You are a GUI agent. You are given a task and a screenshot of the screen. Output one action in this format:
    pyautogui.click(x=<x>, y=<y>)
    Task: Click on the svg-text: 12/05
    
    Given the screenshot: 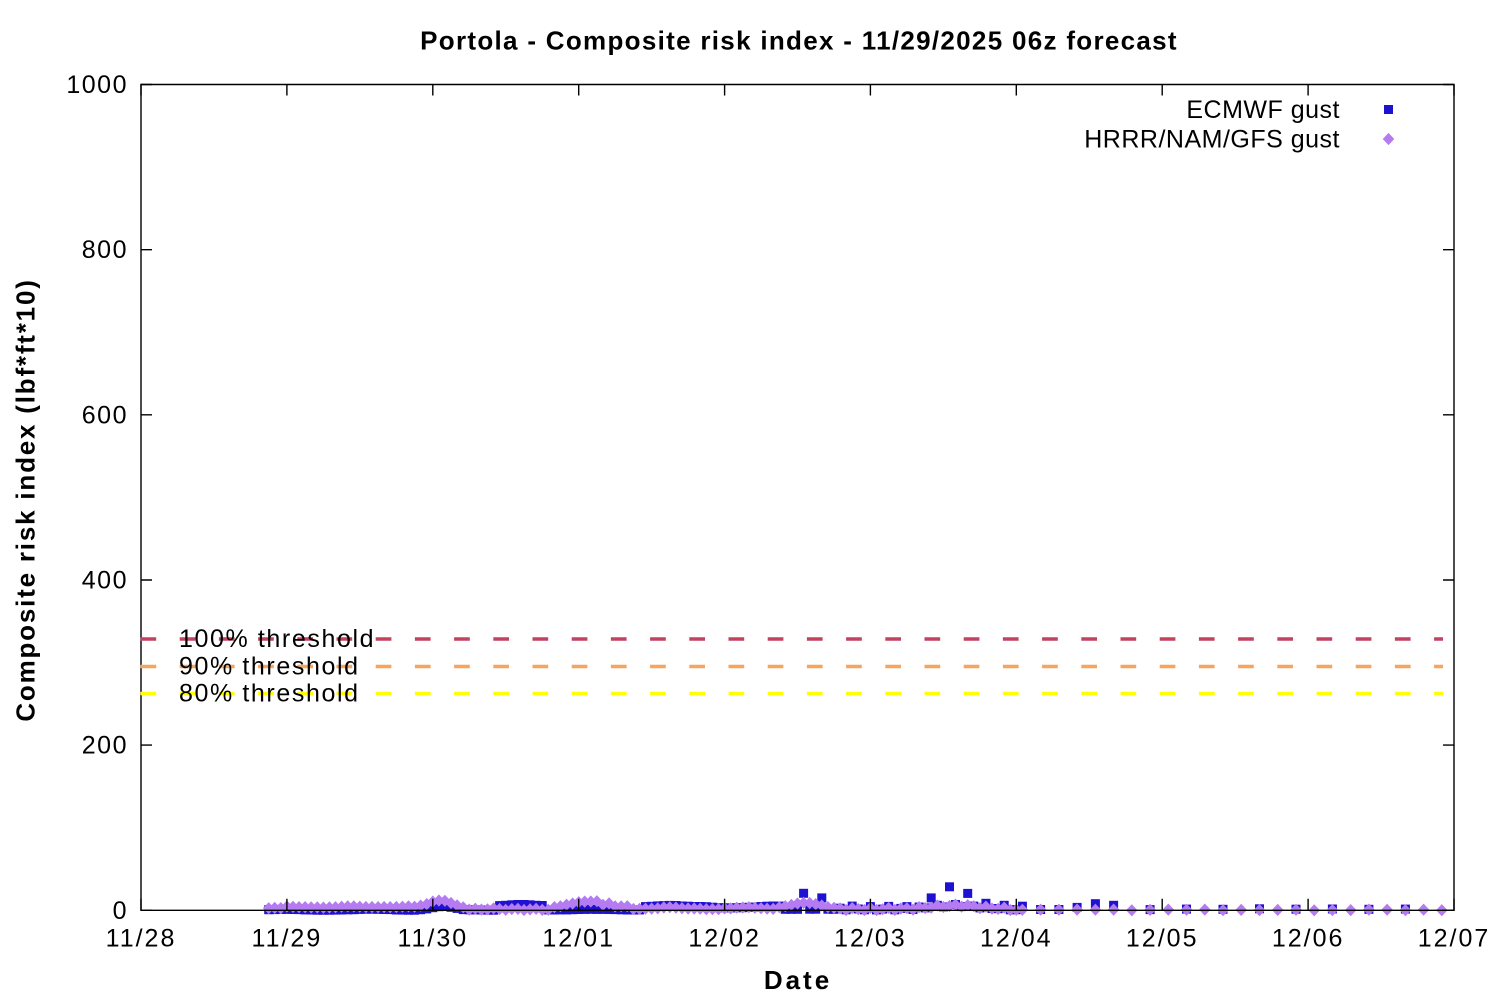 What is the action you would take?
    pyautogui.click(x=1162, y=939)
    